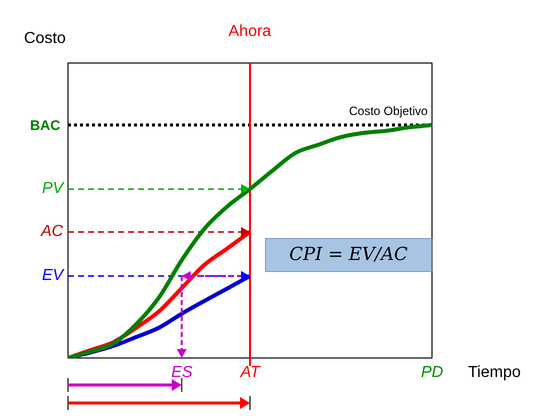 Image resolution: width=533 pixels, height=416 pixels. I want to click on ref-line-label: Ahora, so click(250, 32).